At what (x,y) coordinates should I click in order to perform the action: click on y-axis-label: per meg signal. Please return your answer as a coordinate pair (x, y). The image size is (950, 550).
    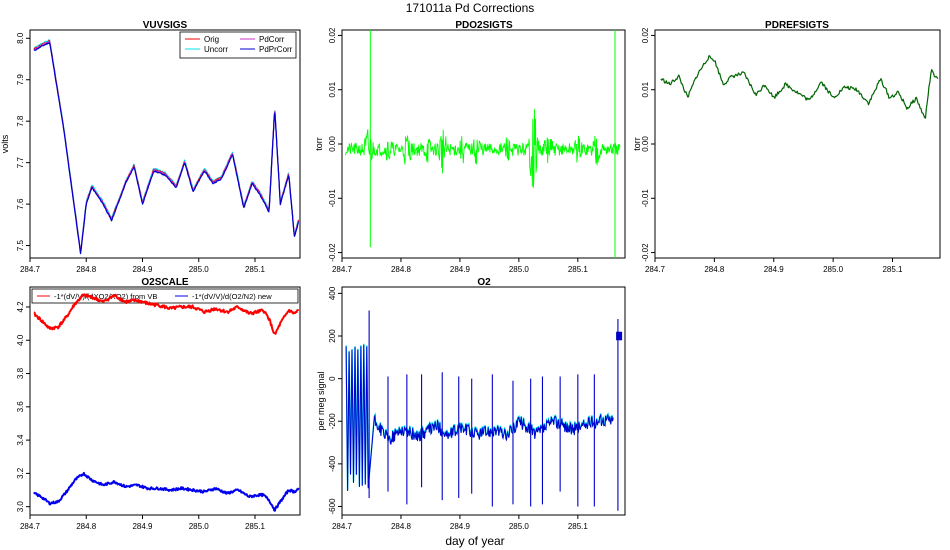
    Looking at the image, I should click on (321, 400).